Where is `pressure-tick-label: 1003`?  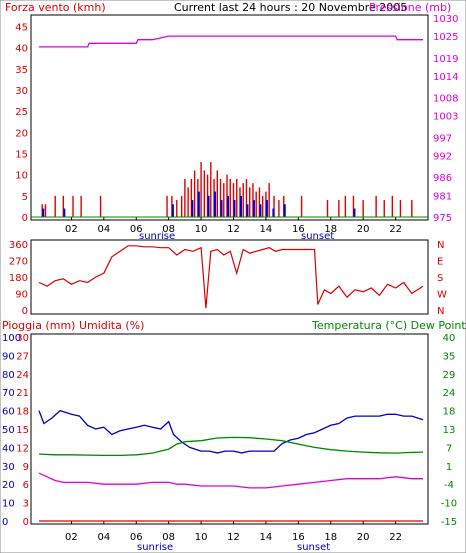 pressure-tick-label: 1003 is located at coordinates (445, 117).